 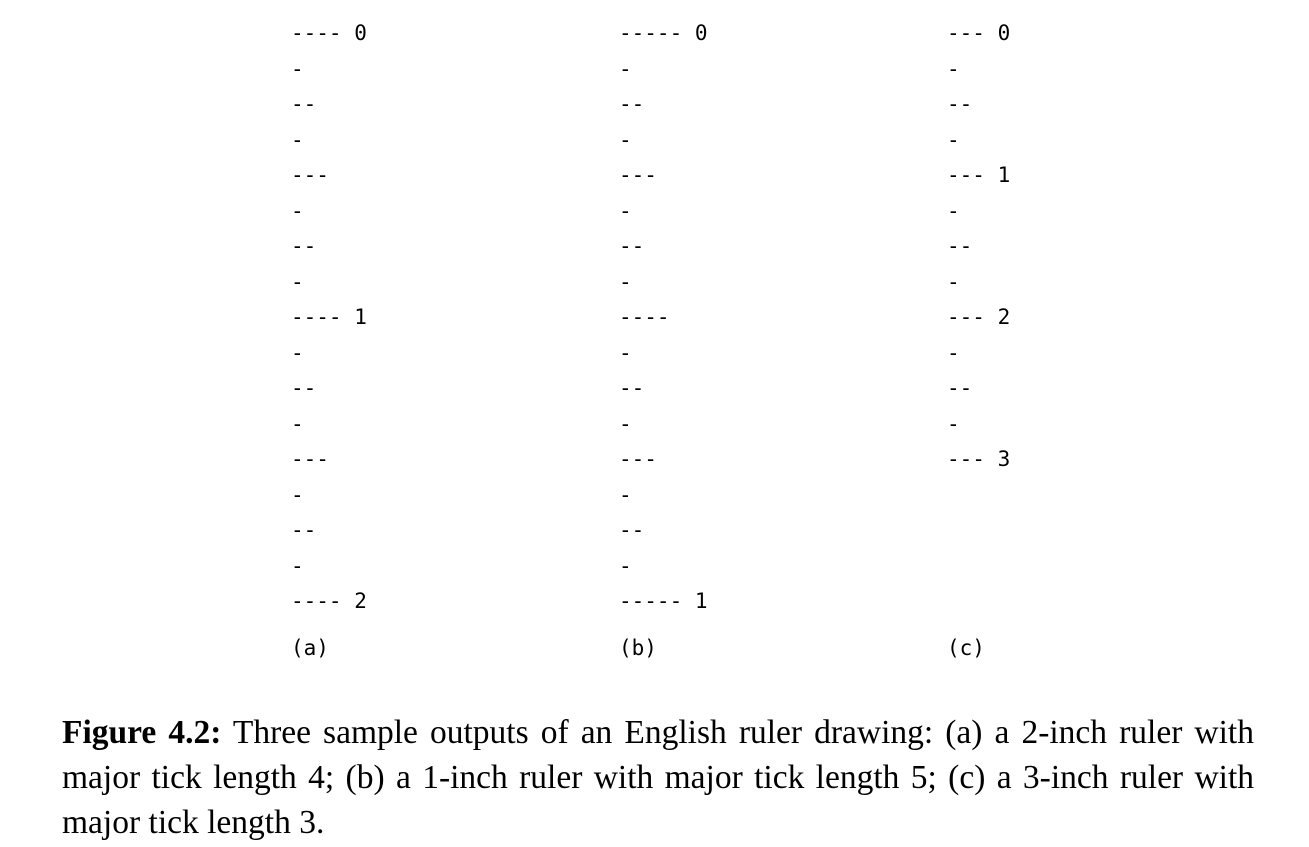 What do you see at coordinates (329, 33) in the screenshot?
I see `ruler-a-line: ---- 0` at bounding box center [329, 33].